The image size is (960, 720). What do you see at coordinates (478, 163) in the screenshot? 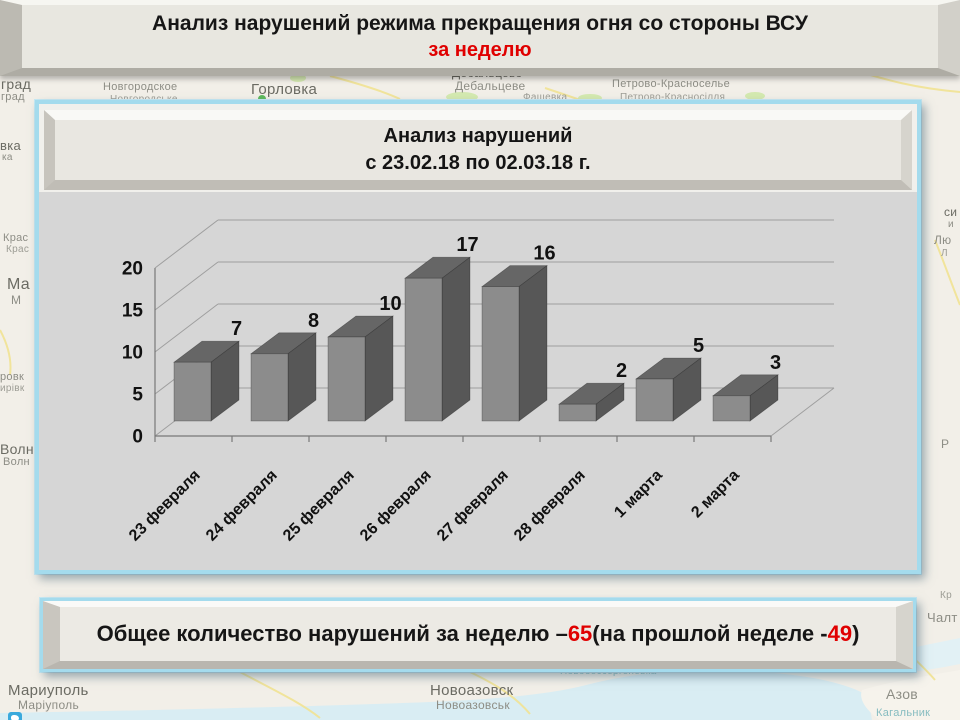
I see `chart-title-line2: с 23.02.18 по 02.03.18 г.` at bounding box center [478, 163].